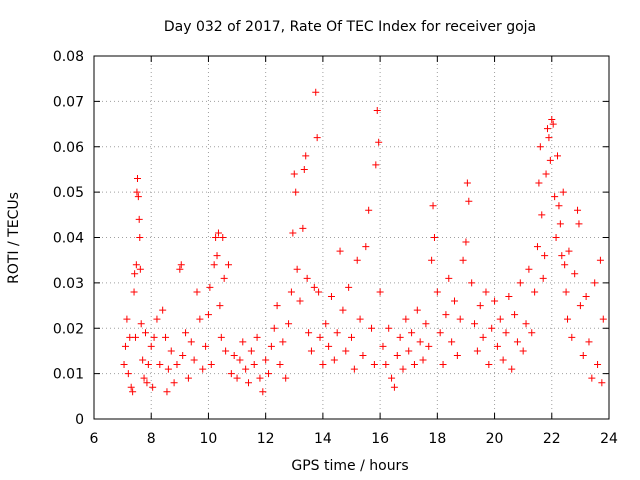 This screenshot has width=640, height=480. Describe the element at coordinates (266, 439) in the screenshot. I see `x-tick-label: 12` at that location.